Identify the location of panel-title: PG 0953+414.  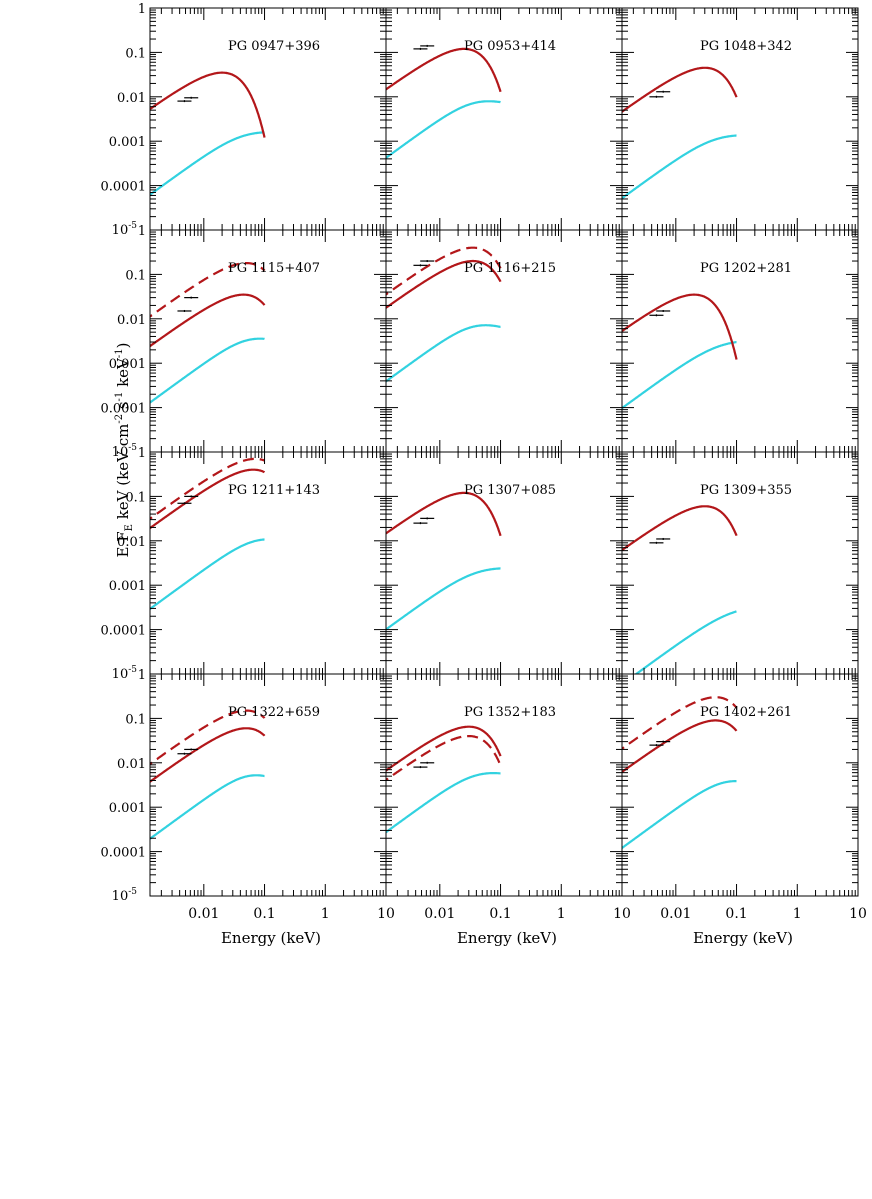
(510, 46).